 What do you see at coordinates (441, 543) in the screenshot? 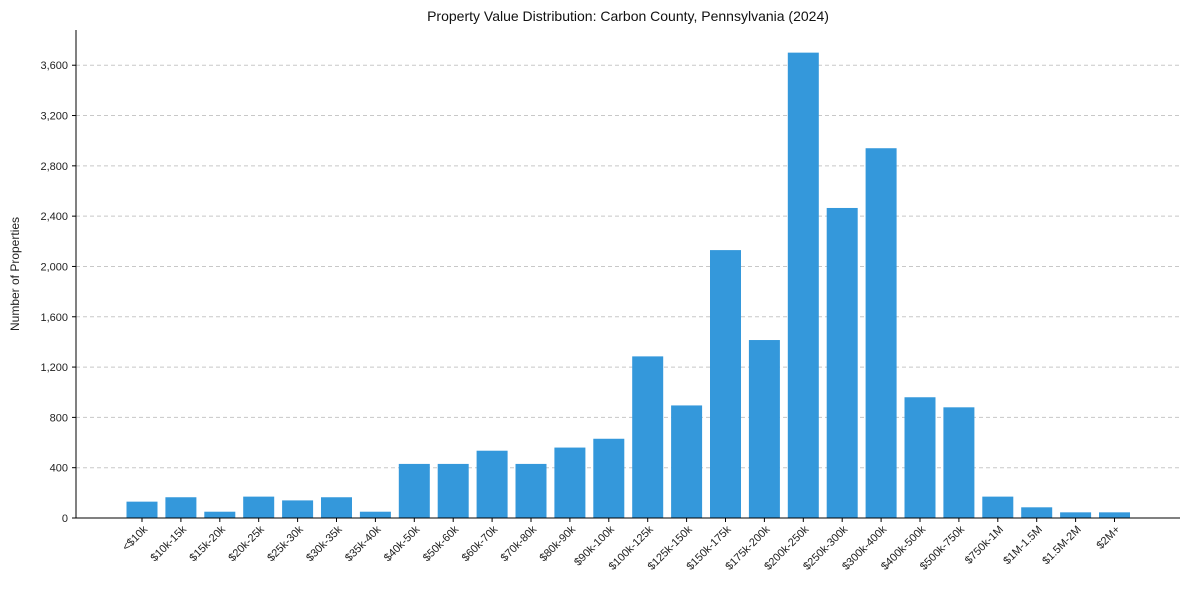
I see `x-tick-label: $50k-60k` at bounding box center [441, 543].